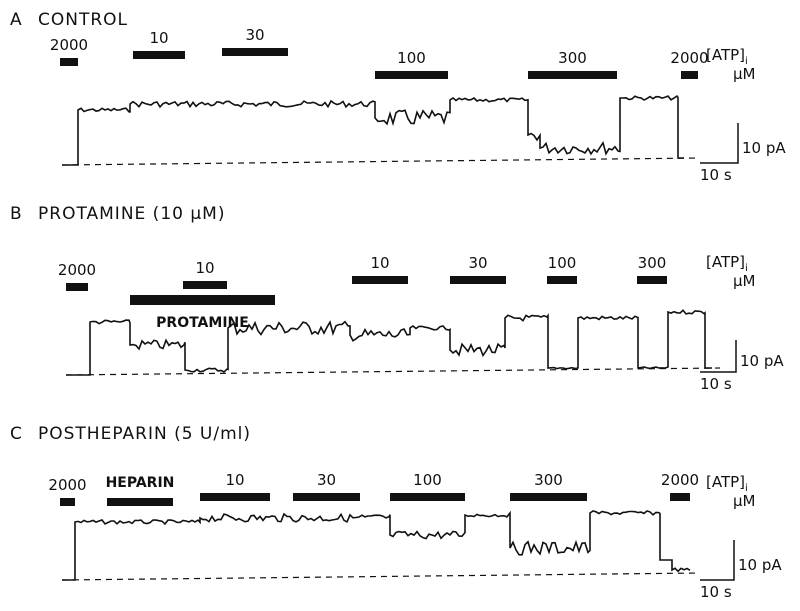 This screenshot has height=611, width=800. I want to click on drug-bar, so click(202, 300).